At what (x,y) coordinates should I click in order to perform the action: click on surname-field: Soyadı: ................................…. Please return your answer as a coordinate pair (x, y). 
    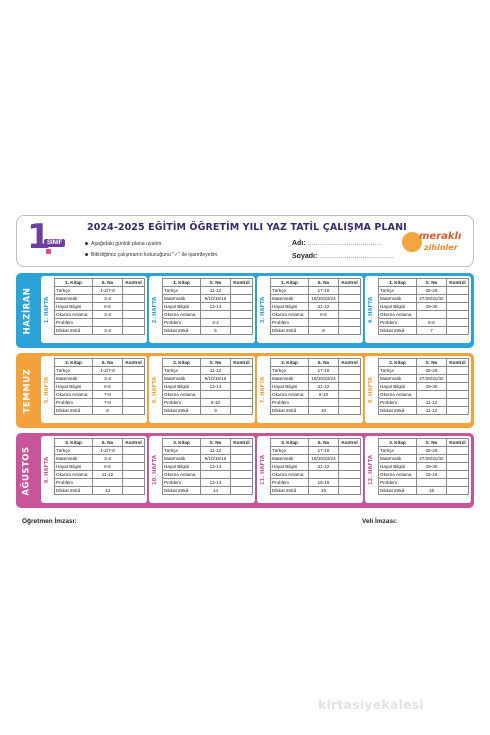
    Looking at the image, I should click on (343, 256).